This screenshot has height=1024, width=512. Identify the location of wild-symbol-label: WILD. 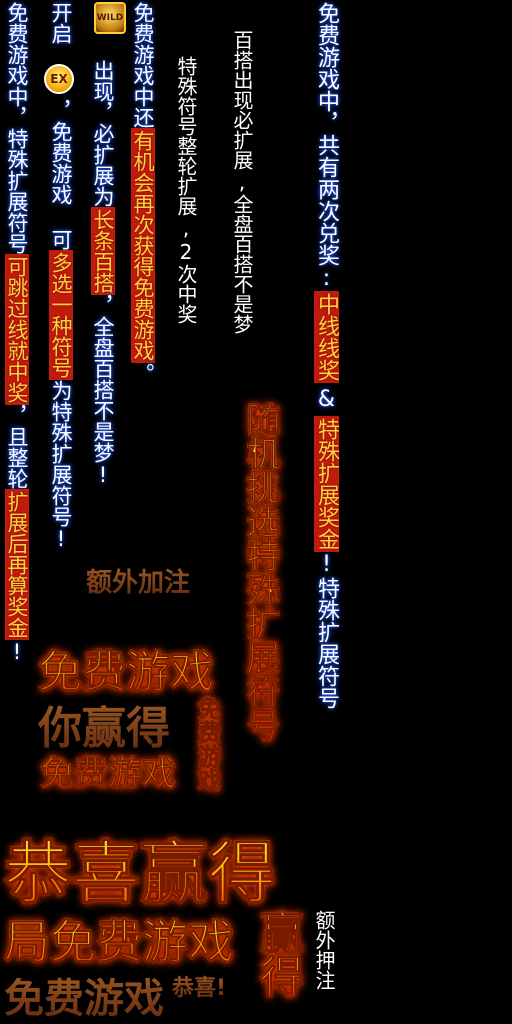
(110, 18).